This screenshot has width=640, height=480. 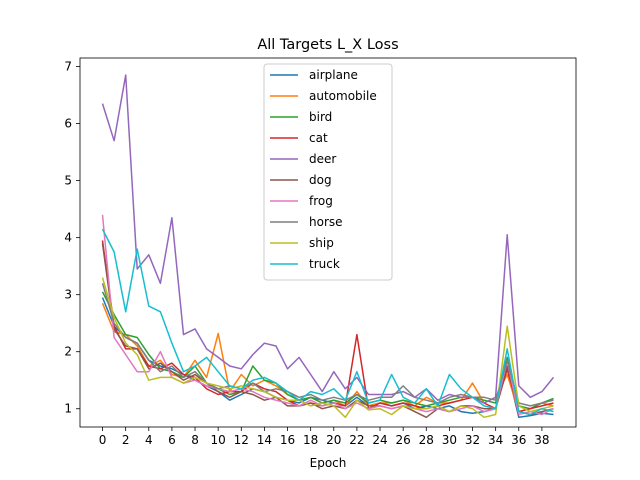 What do you see at coordinates (356, 440) in the screenshot?
I see `x-tick-label: 22` at bounding box center [356, 440].